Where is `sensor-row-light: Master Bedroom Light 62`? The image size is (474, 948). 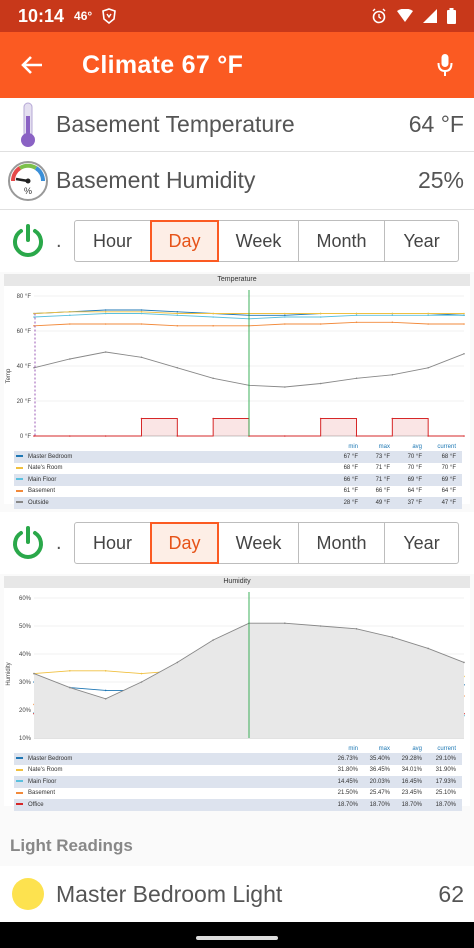 sensor-row-light: Master Bedroom Light 62 is located at coordinates (237, 894).